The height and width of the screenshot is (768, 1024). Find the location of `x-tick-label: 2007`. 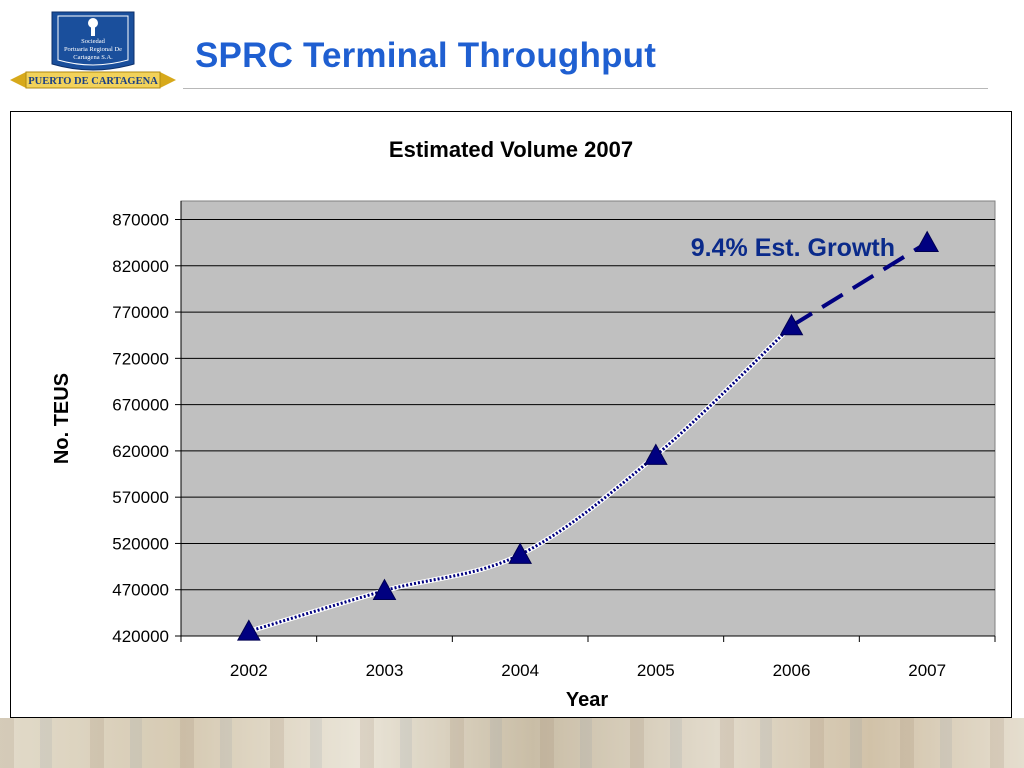

x-tick-label: 2007 is located at coordinates (927, 670).